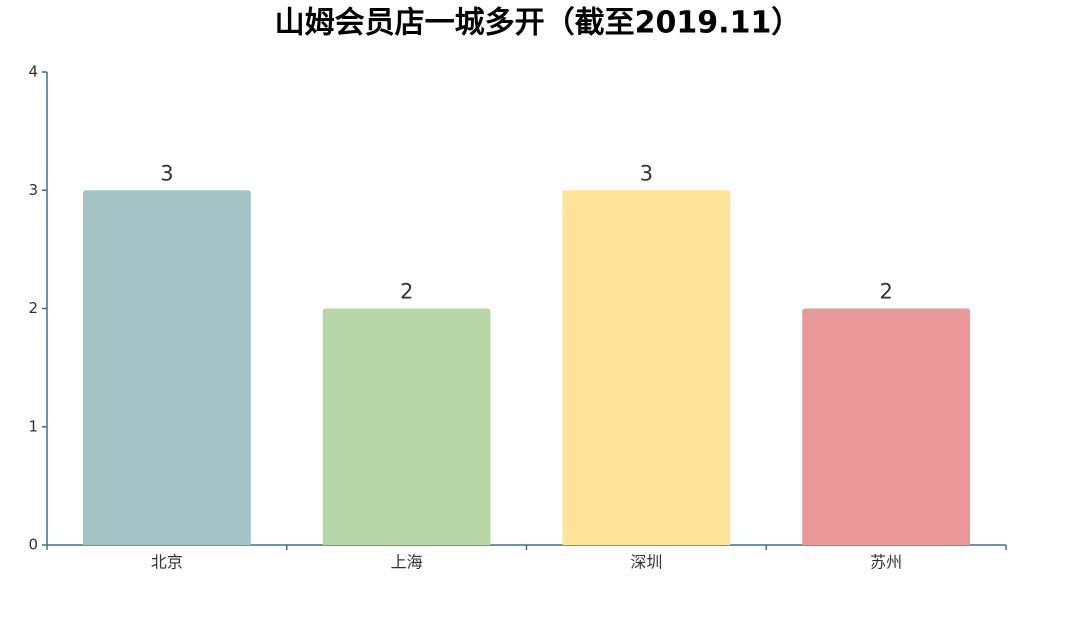  What do you see at coordinates (33, 190) in the screenshot?
I see `y-tick-label: 3` at bounding box center [33, 190].